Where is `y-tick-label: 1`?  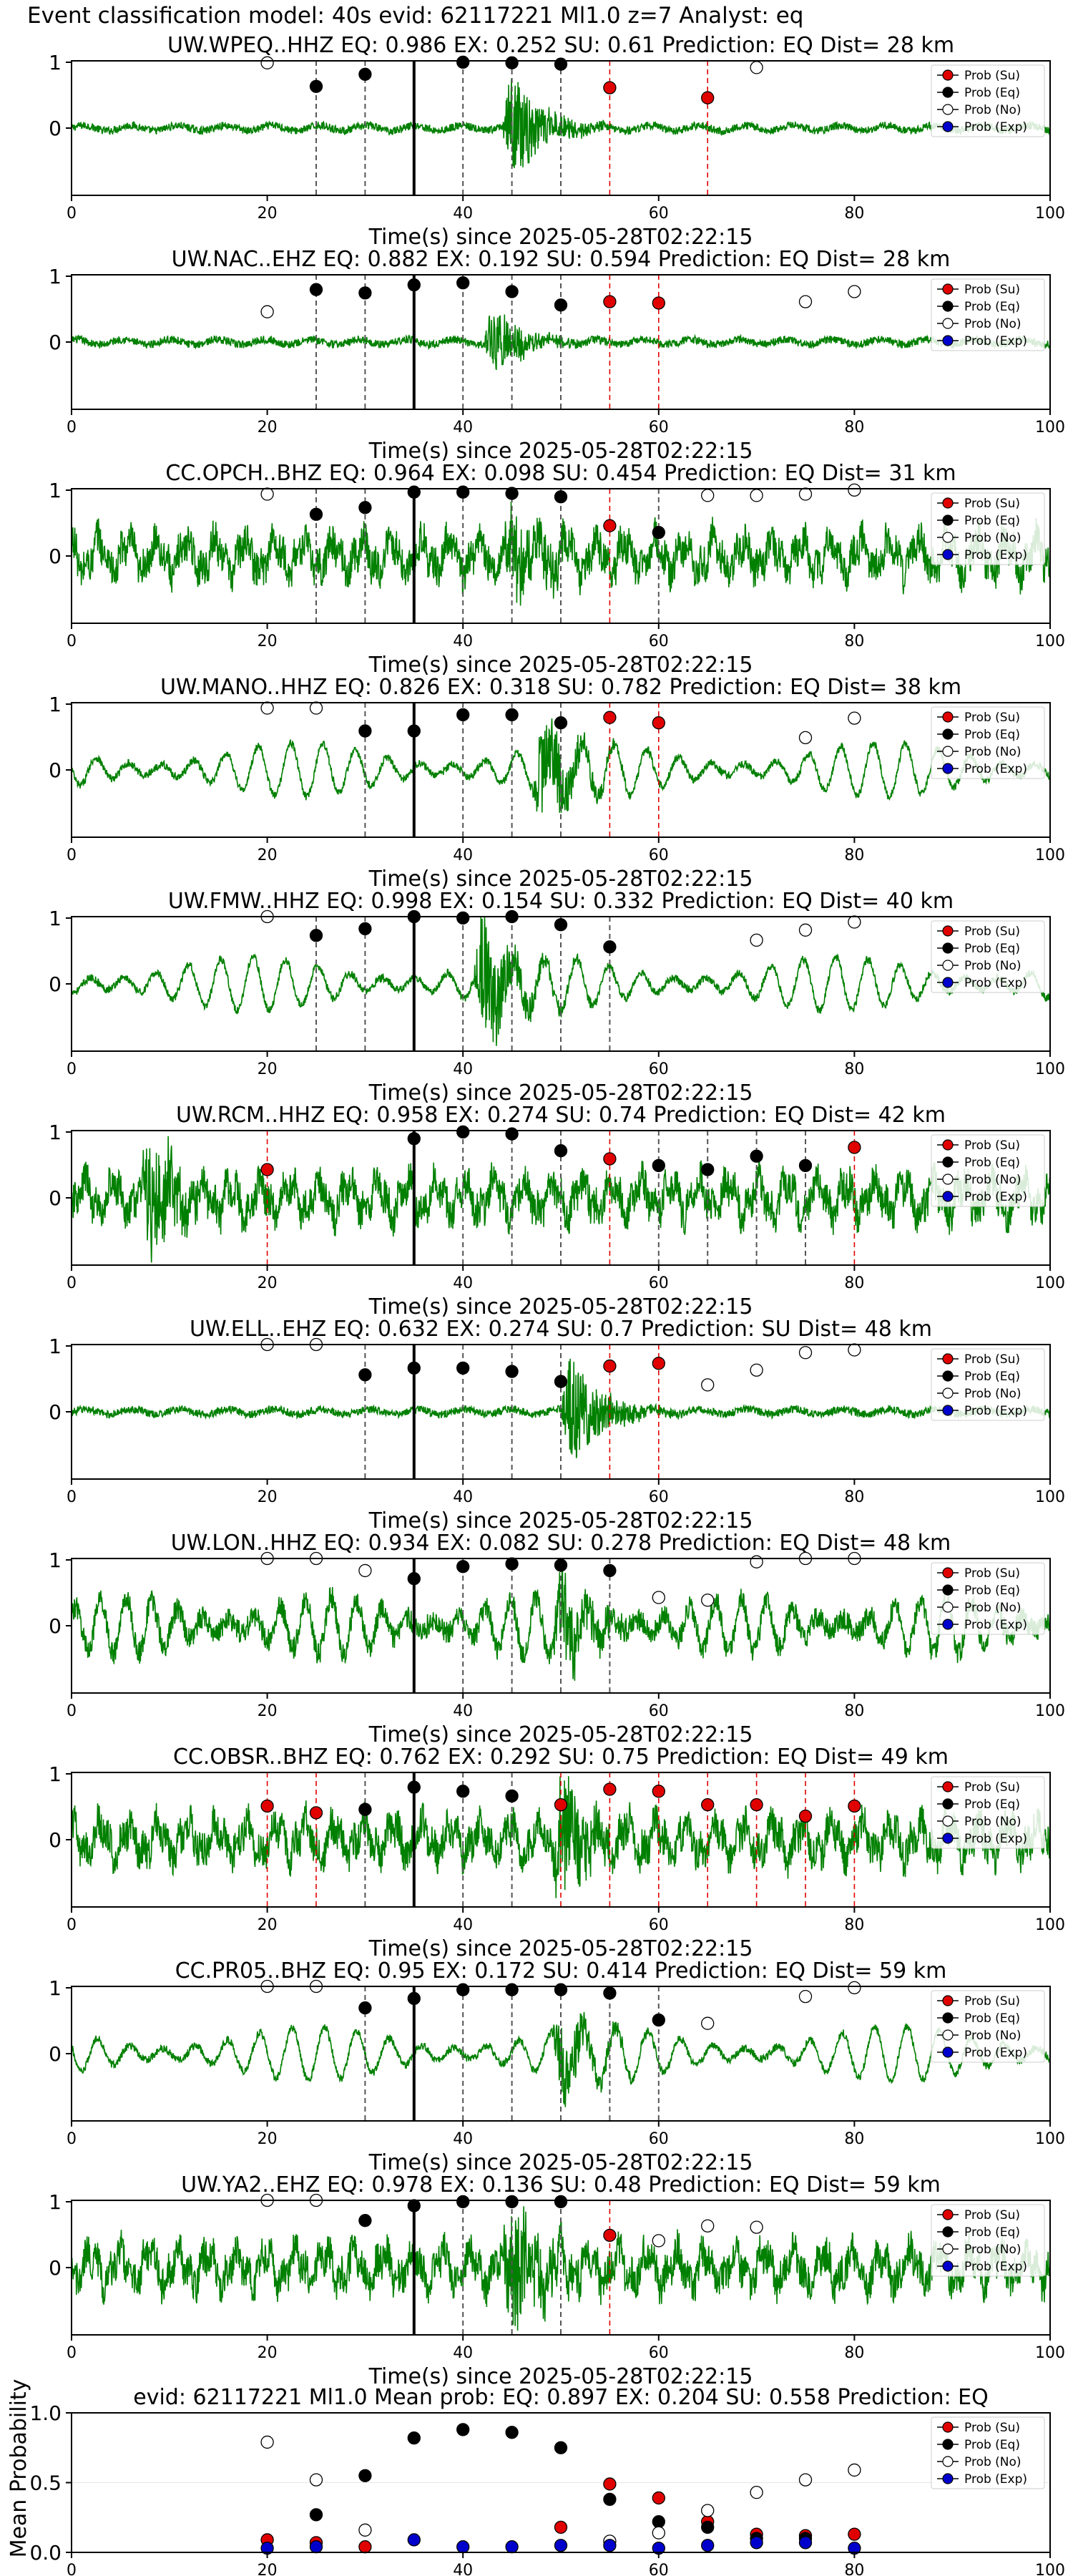
y-tick-label: 1 is located at coordinates (55, 1560).